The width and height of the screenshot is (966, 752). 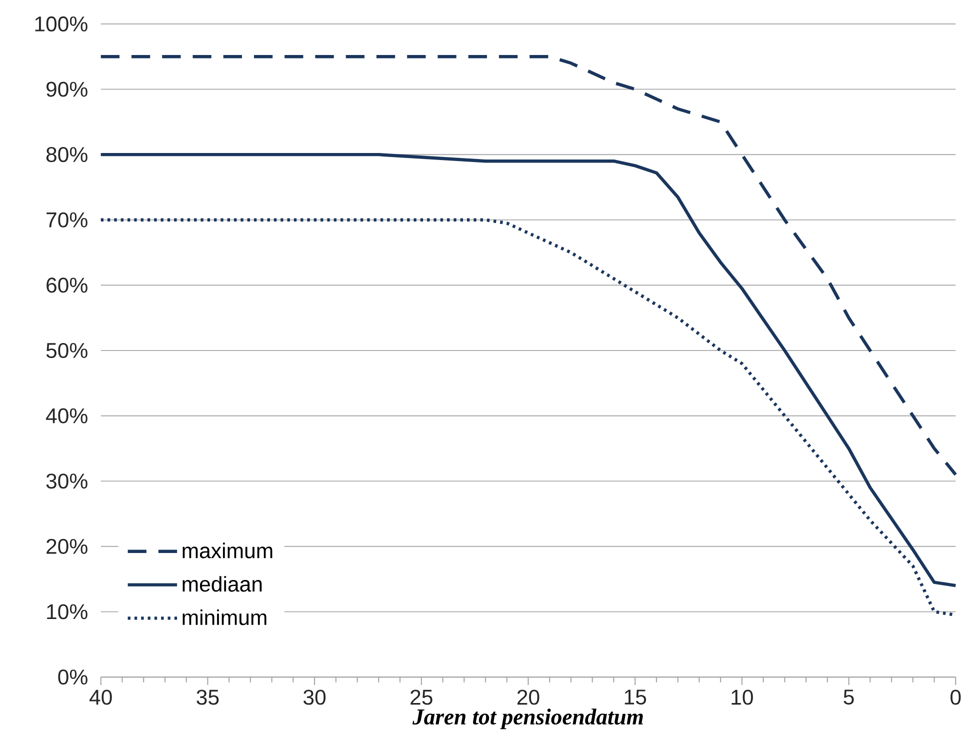 What do you see at coordinates (67, 350) in the screenshot?
I see `y-tick-label: 50%` at bounding box center [67, 350].